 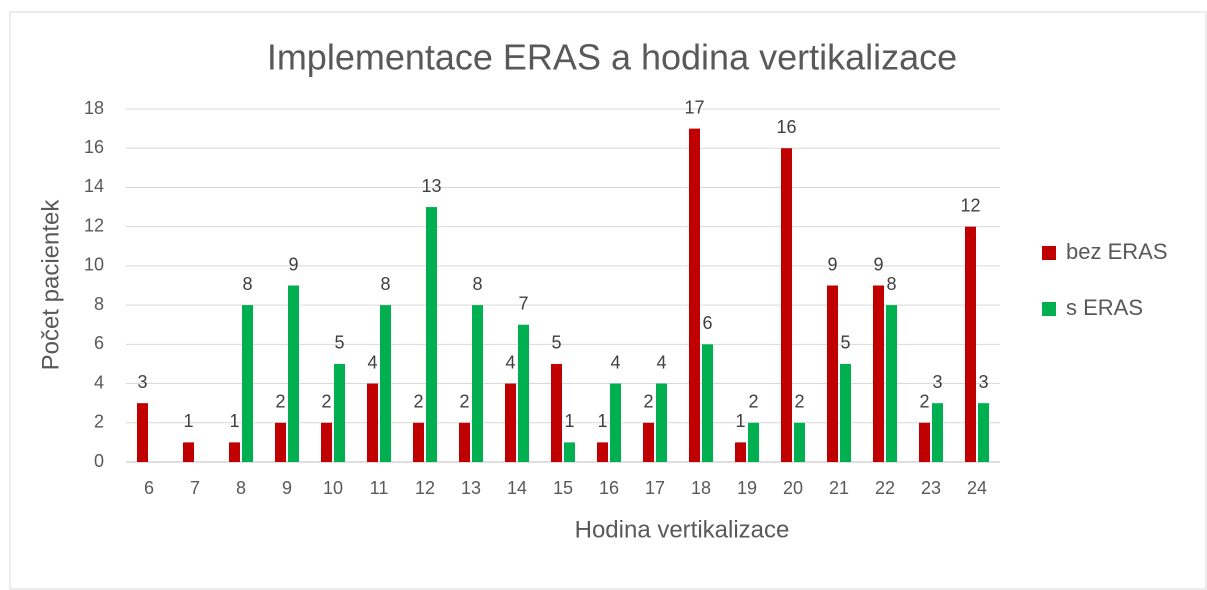 I want to click on x-tick-label: 21, so click(x=839, y=488).